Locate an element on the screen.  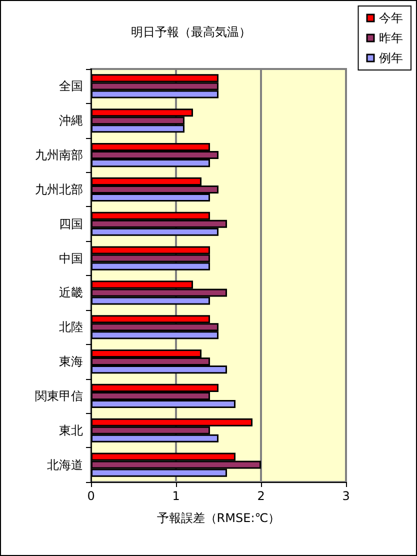
y-tick-label: 四国 is located at coordinates (71, 223).